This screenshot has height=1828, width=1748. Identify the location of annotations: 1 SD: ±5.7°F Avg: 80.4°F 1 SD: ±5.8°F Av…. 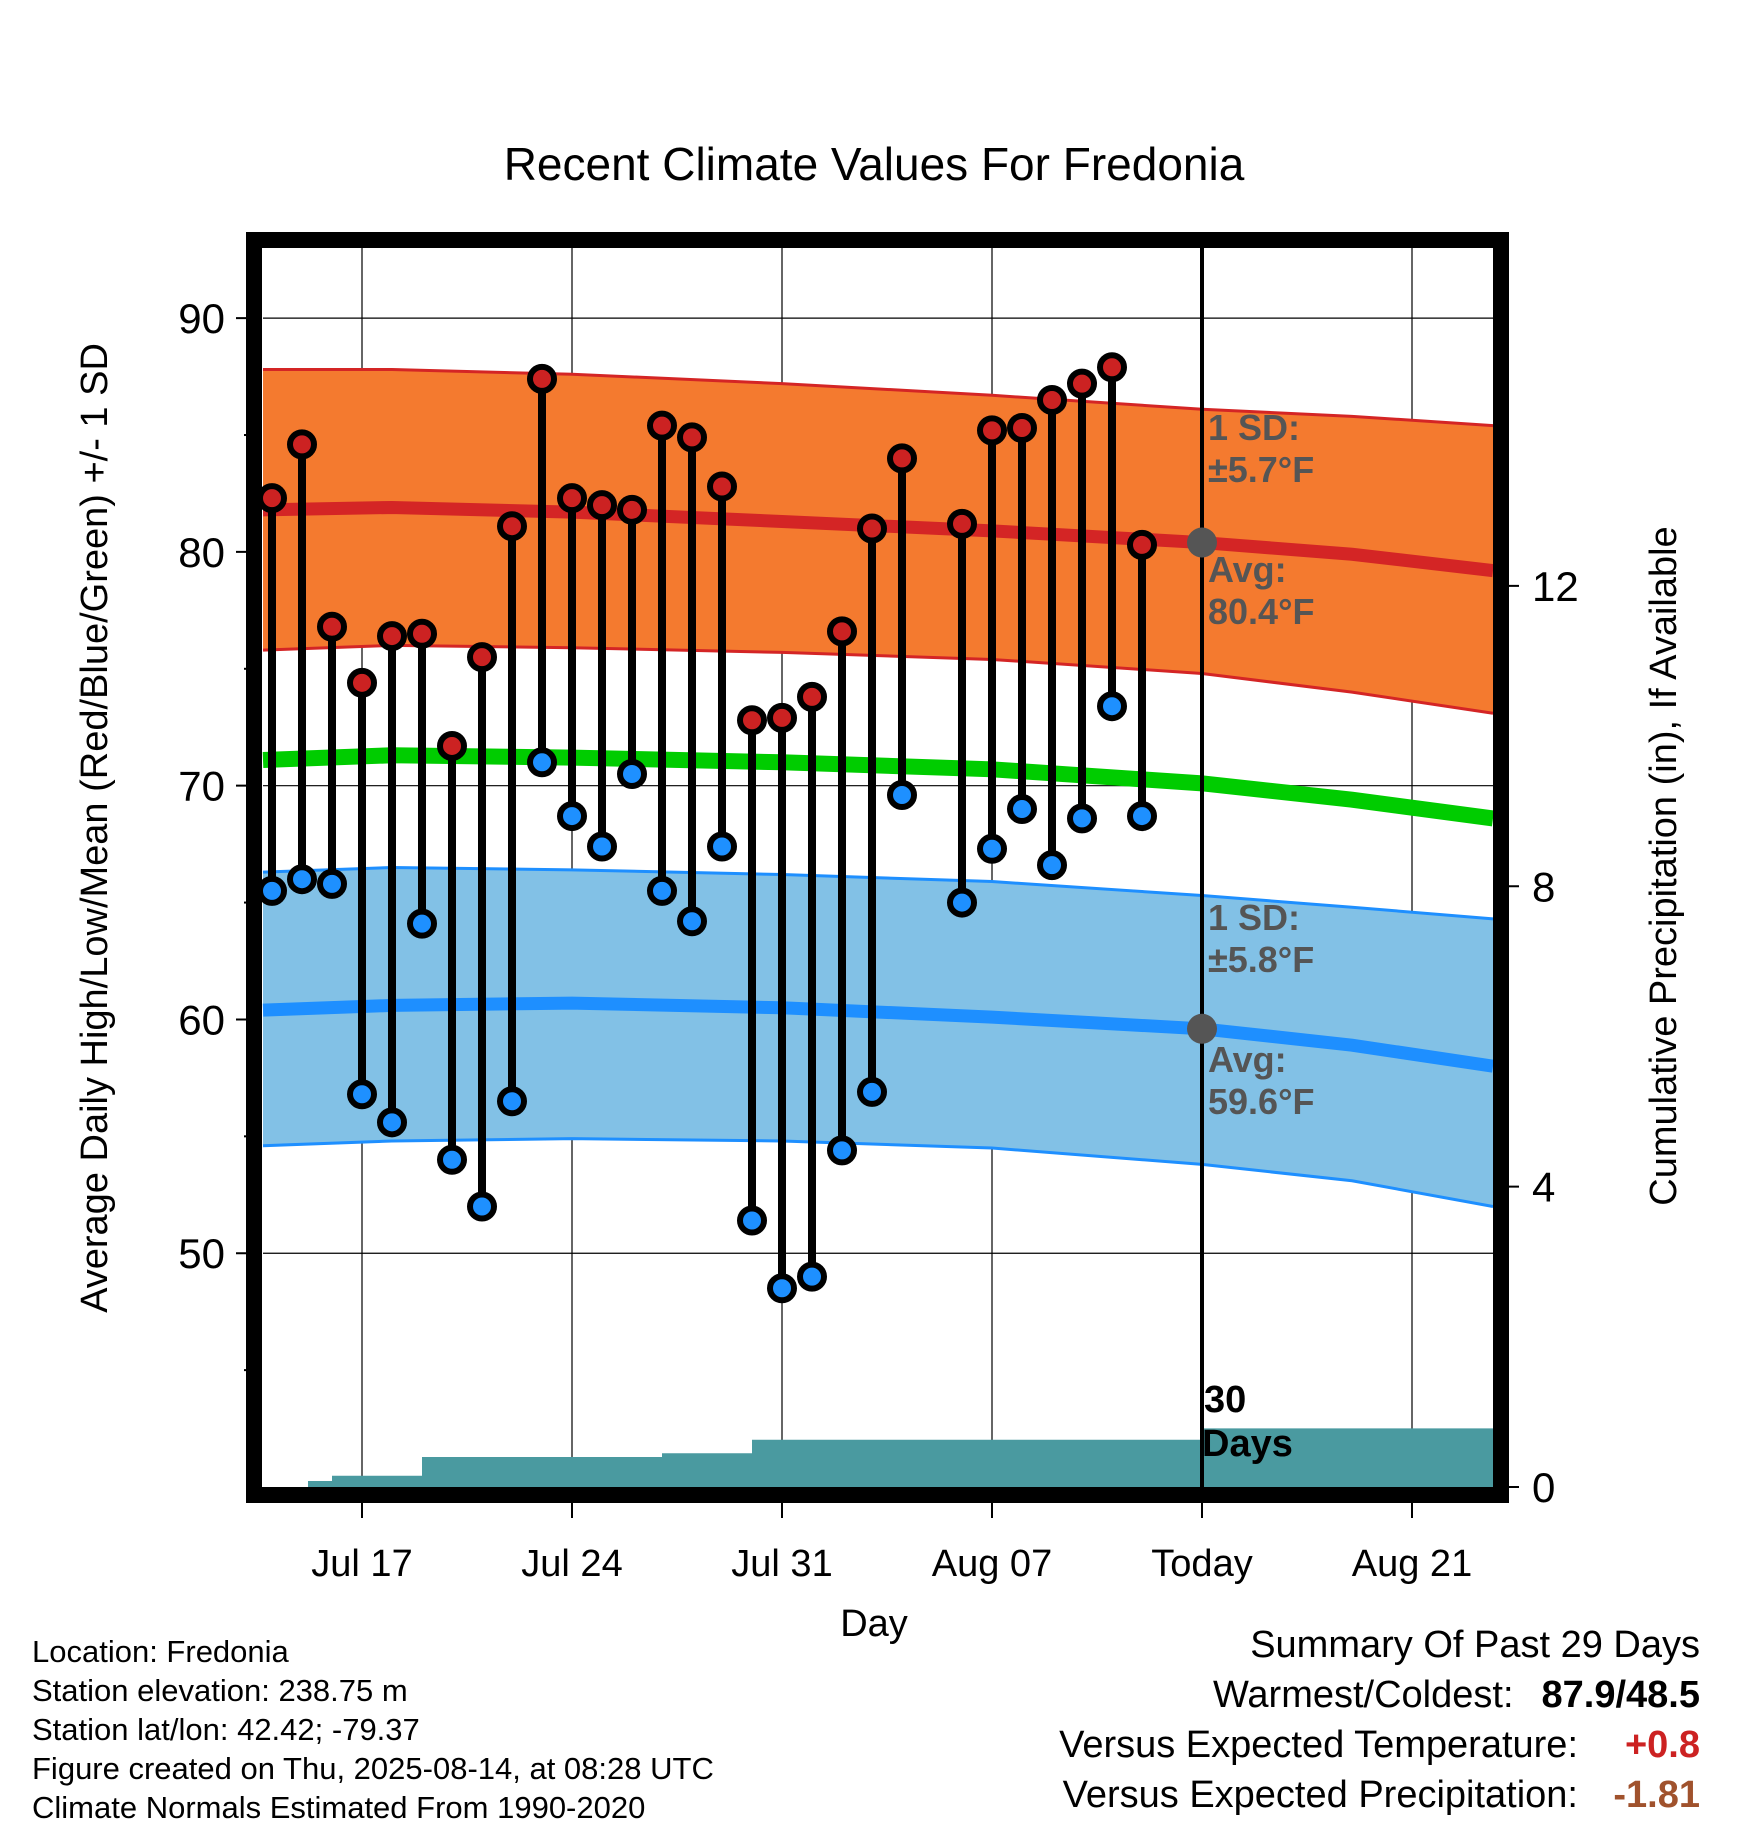
(1258, 936).